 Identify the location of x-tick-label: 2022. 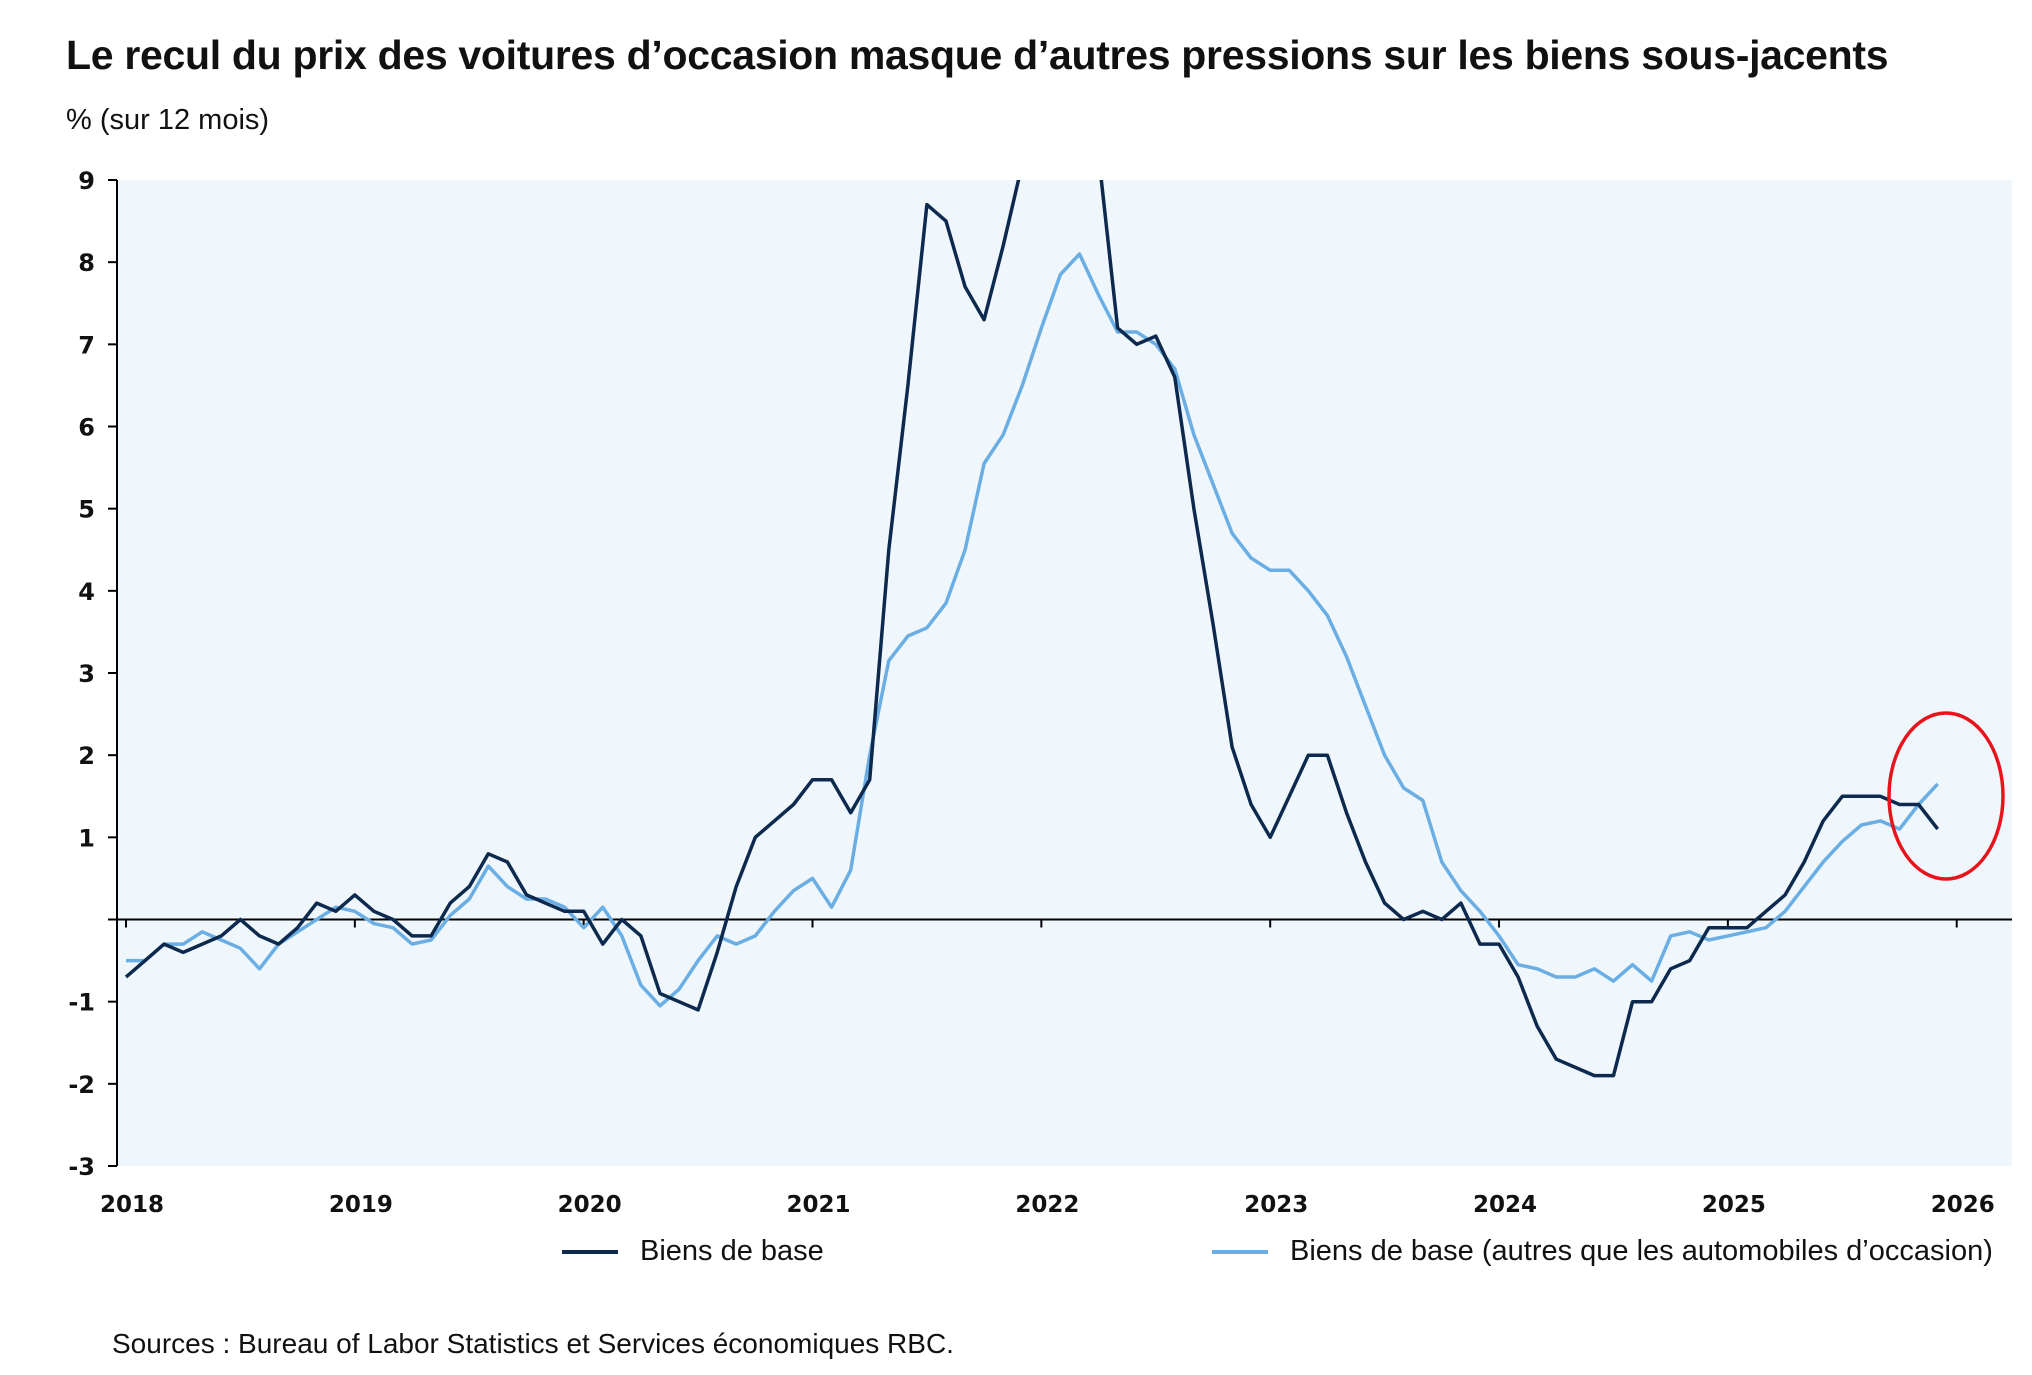
(1047, 1205).